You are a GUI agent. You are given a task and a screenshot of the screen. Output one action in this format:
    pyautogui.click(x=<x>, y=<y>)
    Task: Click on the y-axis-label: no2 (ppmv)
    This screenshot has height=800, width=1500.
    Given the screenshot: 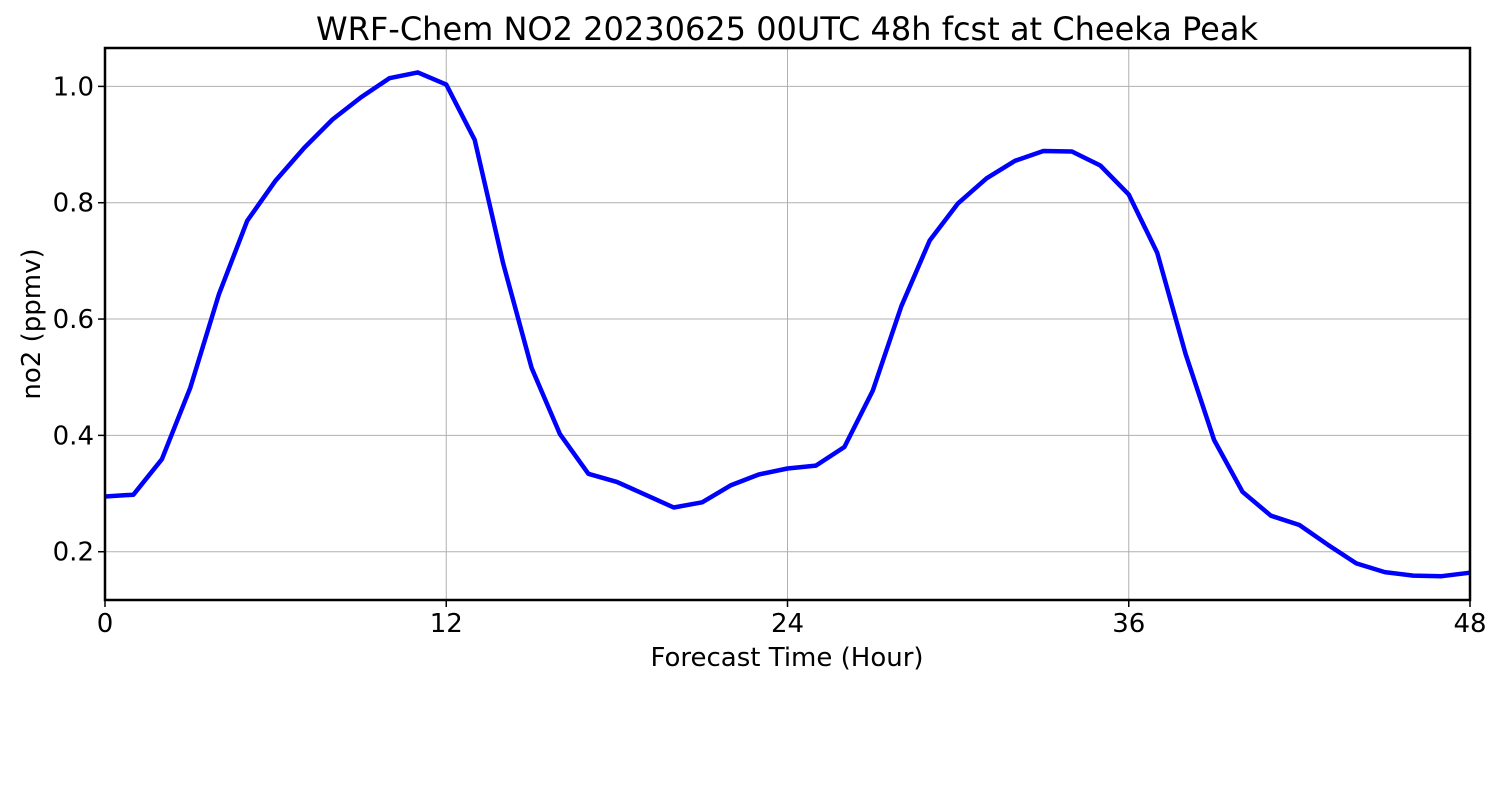 What is the action you would take?
    pyautogui.click(x=32, y=323)
    